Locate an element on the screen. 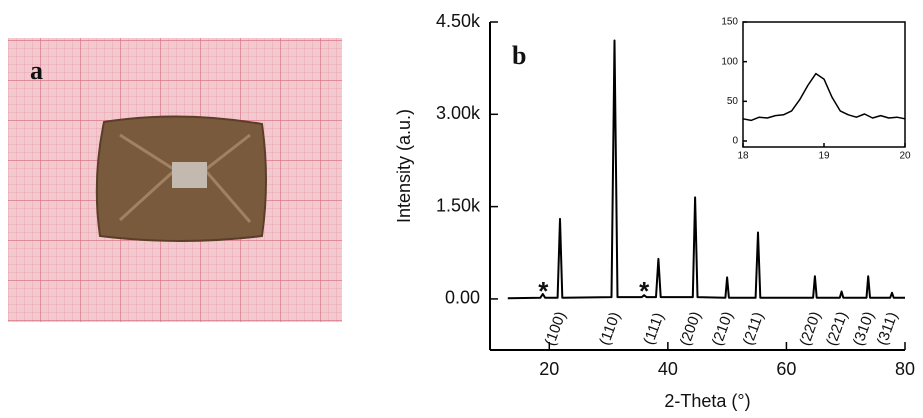 The image size is (923, 418). panel-label: a is located at coordinates (36, 70).